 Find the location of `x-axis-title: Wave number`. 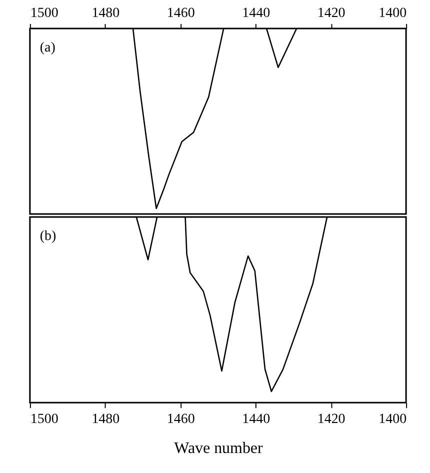

x-axis-title: Wave number is located at coordinates (219, 448).